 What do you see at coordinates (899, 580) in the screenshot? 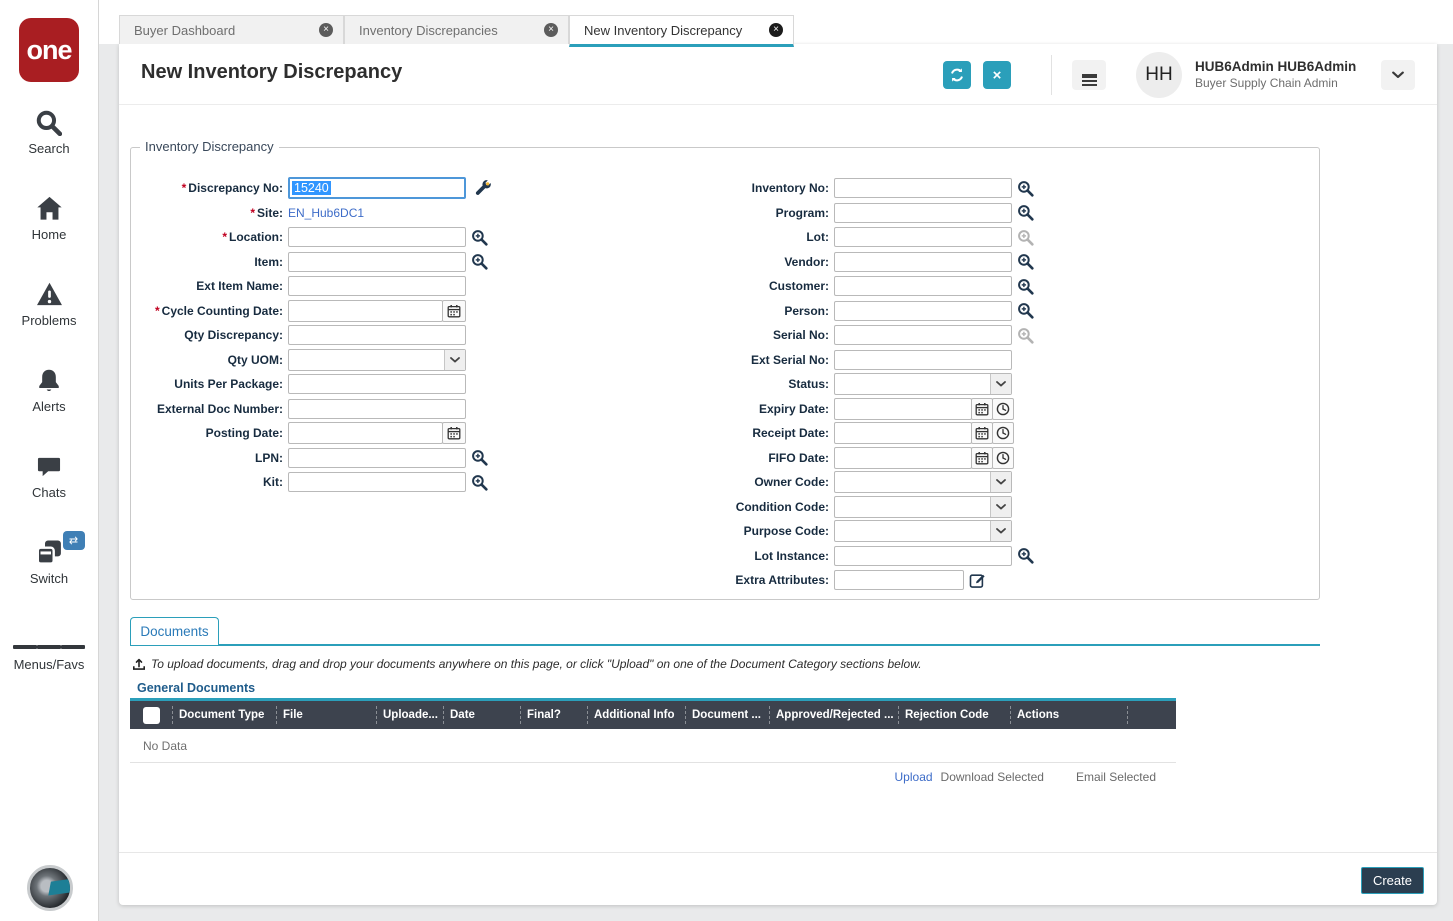
I see `extra-attributes-input` at bounding box center [899, 580].